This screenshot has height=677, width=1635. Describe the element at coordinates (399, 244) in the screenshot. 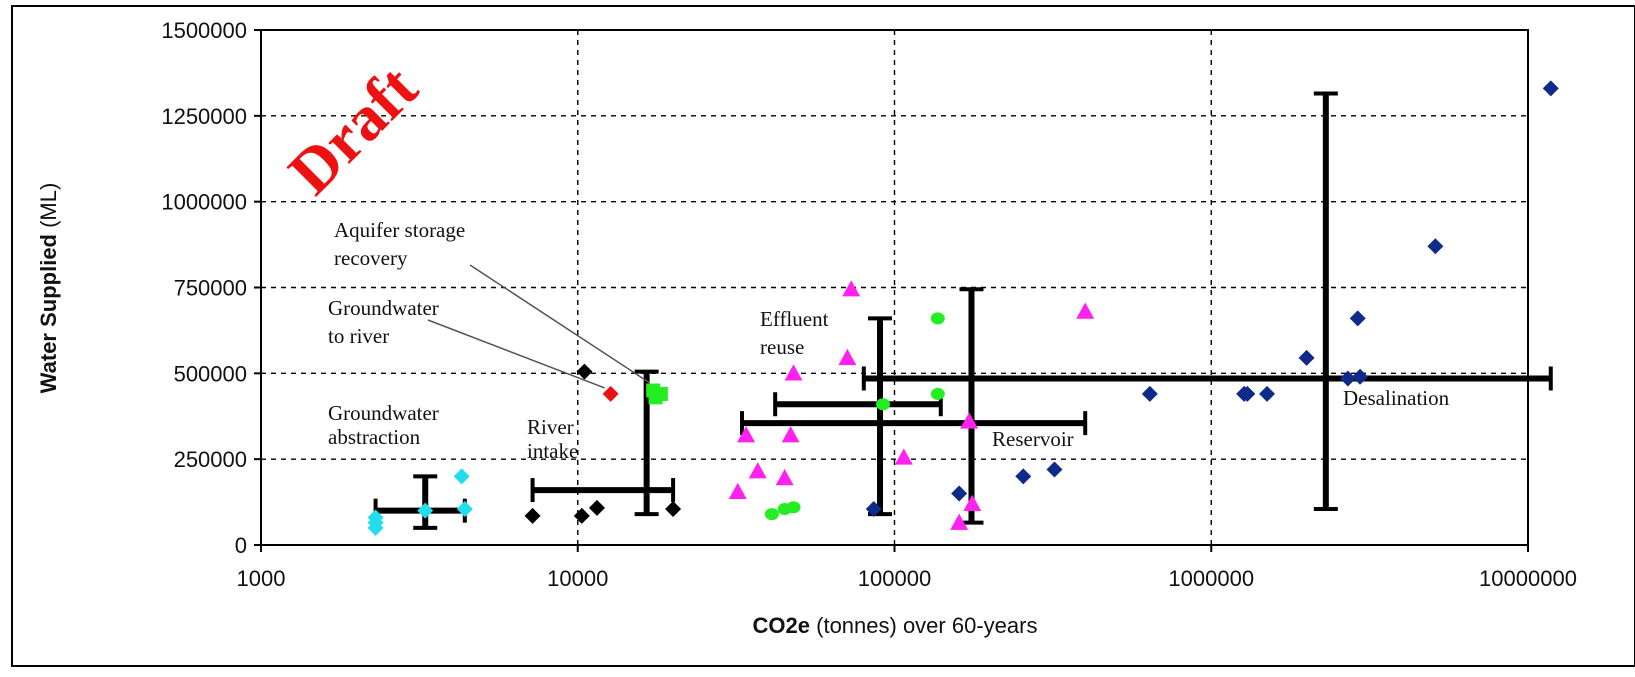

I see `annotation-aquifer-storage-recovery: Aquifer storage recovery` at that location.